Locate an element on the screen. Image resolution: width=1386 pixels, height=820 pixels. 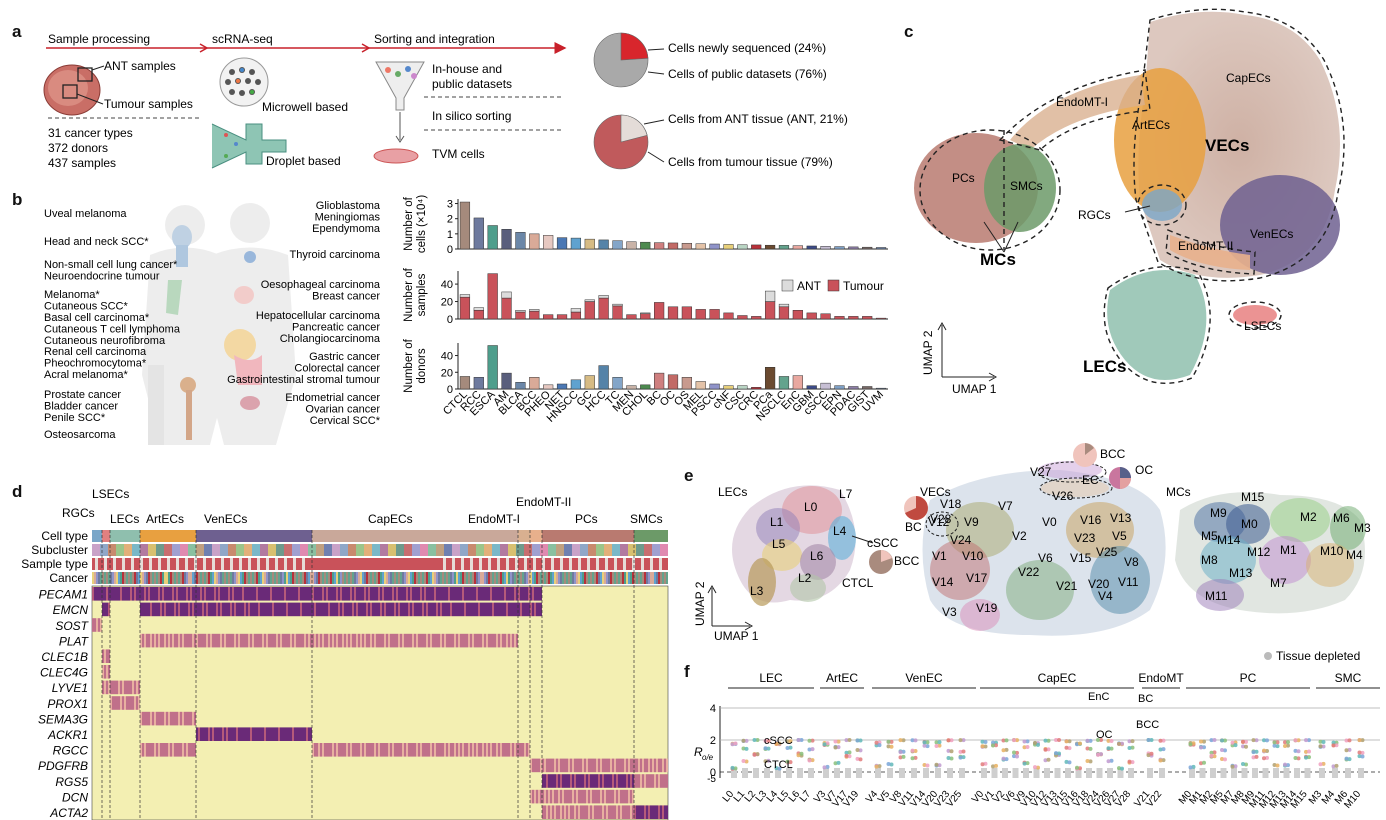
mc-cluster-label: M6 is located at coordinates (1341, 518).